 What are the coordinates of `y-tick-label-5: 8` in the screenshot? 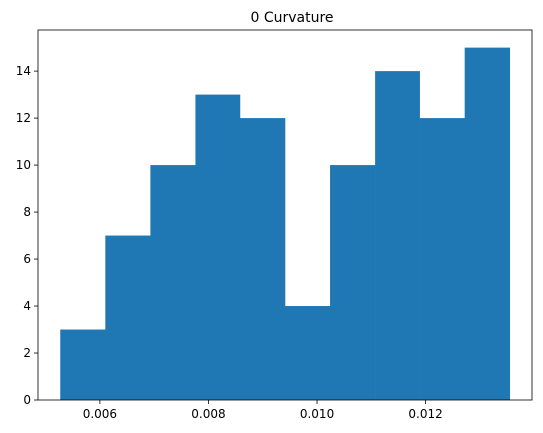 It's located at (27, 212).